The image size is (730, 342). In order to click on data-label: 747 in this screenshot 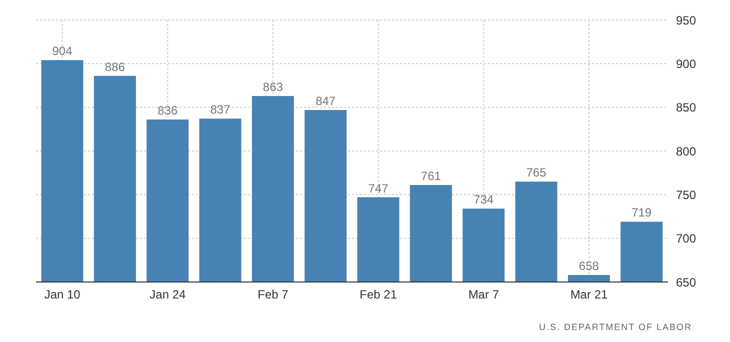, I will do `click(378, 188)`.